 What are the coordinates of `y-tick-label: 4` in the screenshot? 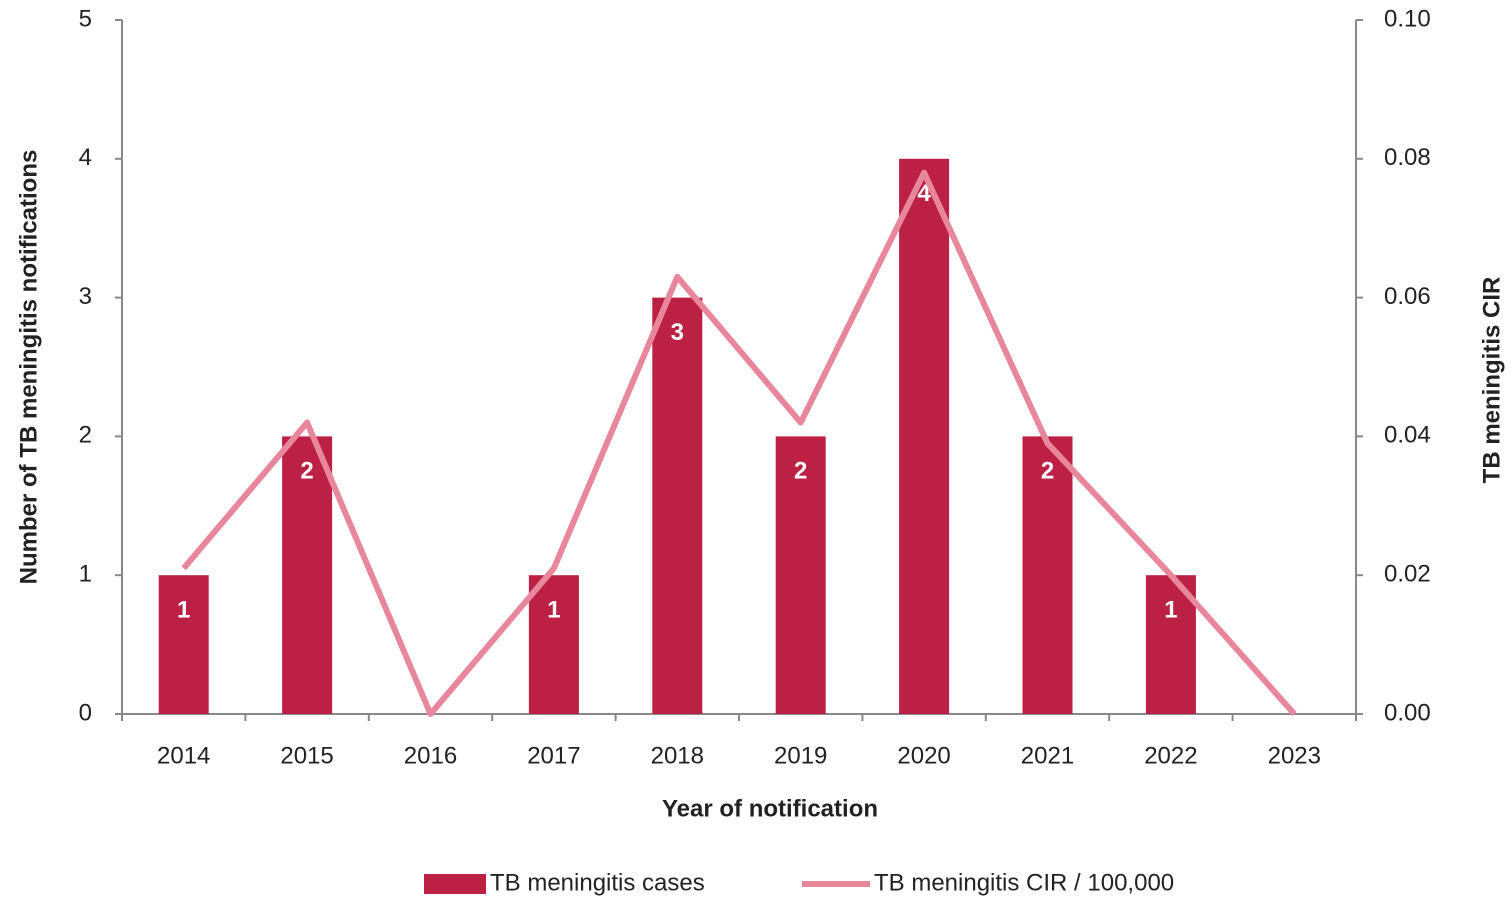 It's located at (85, 157).